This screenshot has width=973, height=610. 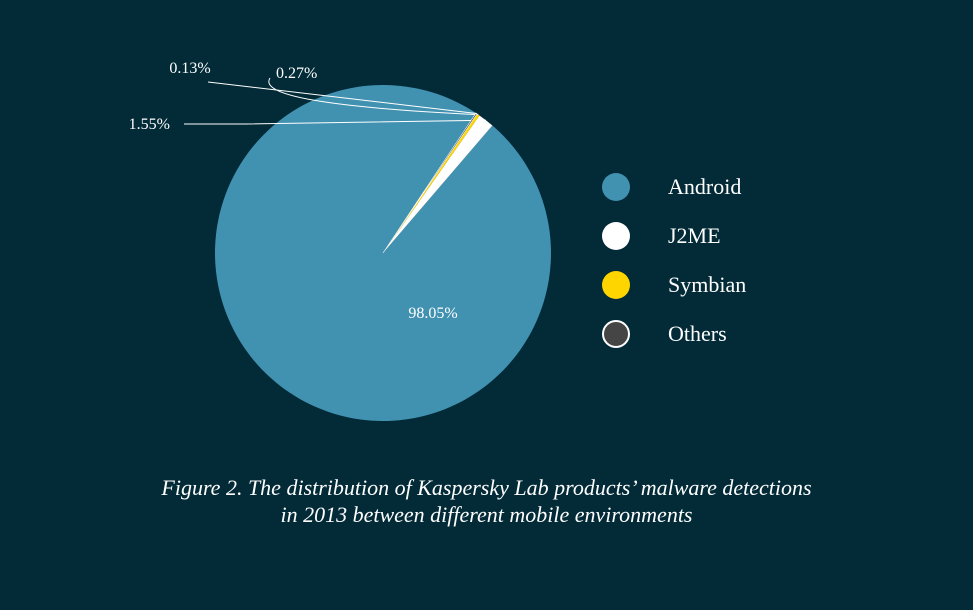 I want to click on legend-swatch-others, so click(x=616, y=333).